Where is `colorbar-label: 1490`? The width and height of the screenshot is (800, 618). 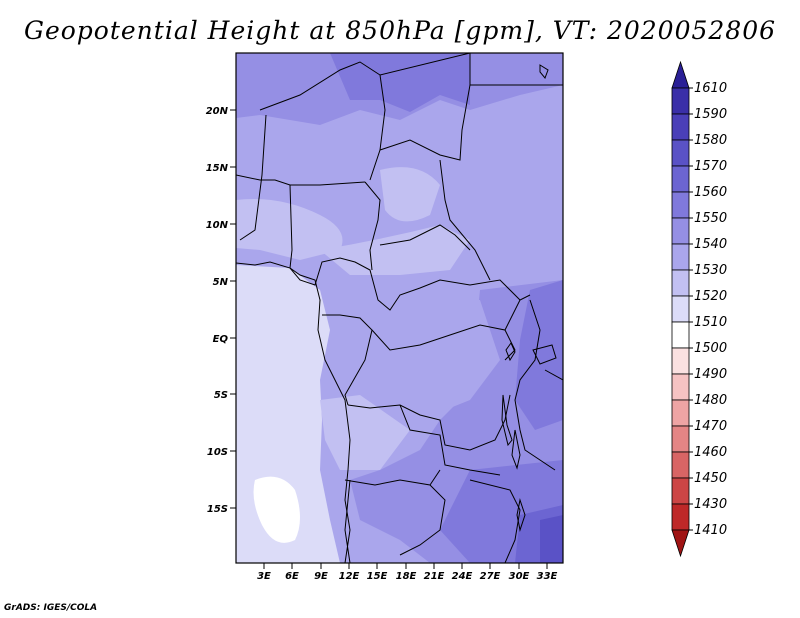 colorbar-label: 1490 is located at coordinates (710, 374).